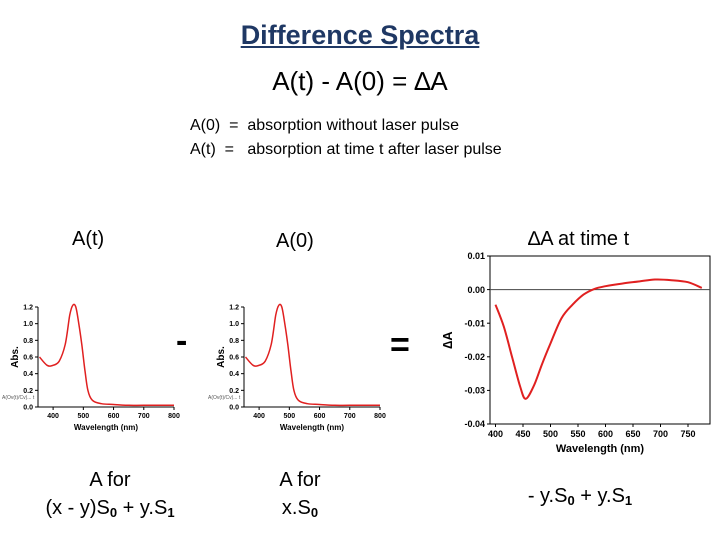 The width and height of the screenshot is (720, 540). Describe the element at coordinates (360, 81) in the screenshot. I see `difference-equation: A(t) - A(0) = ∆A` at that location.